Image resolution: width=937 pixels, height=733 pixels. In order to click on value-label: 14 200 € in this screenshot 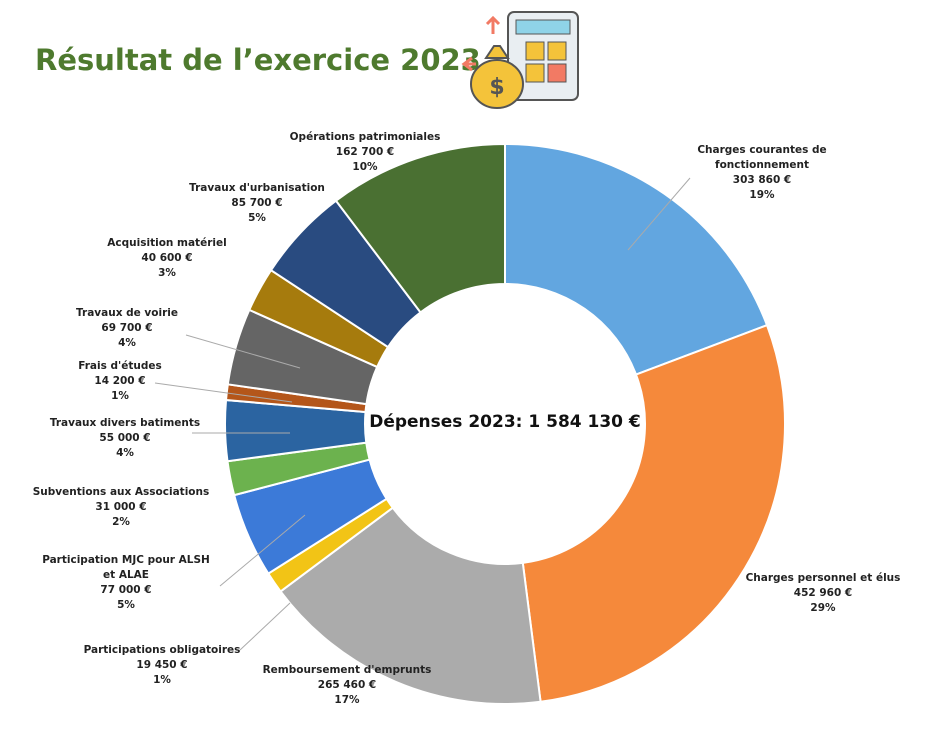, I will do `click(119, 381)`.